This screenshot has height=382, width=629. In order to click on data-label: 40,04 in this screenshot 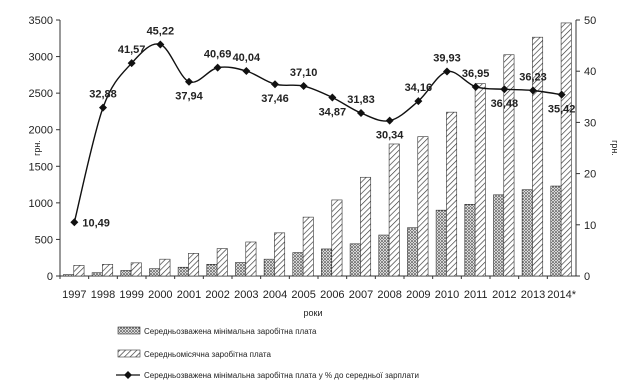, I will do `click(247, 58)`.